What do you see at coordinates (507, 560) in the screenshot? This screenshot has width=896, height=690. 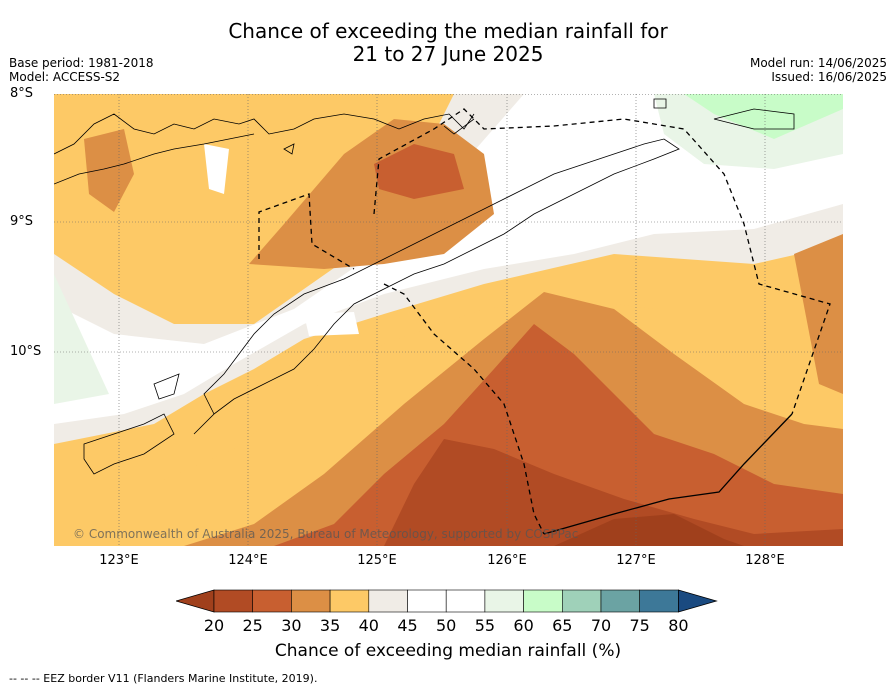 I see `lon-label-126e: 126°E` at bounding box center [507, 560].